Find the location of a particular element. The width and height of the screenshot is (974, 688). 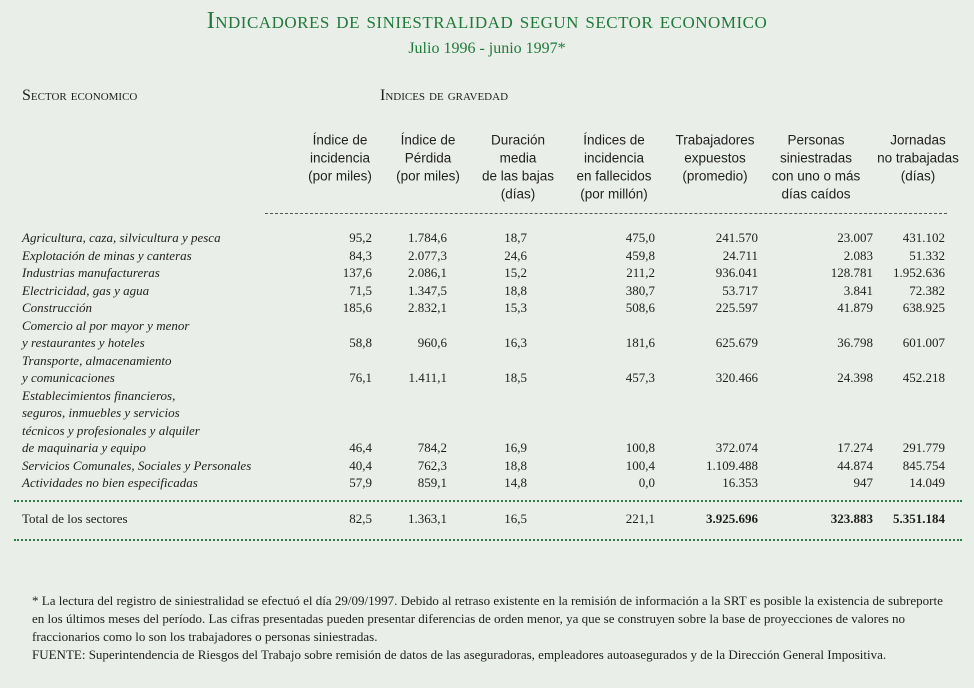

cell-value: 24.398 is located at coordinates (855, 377).